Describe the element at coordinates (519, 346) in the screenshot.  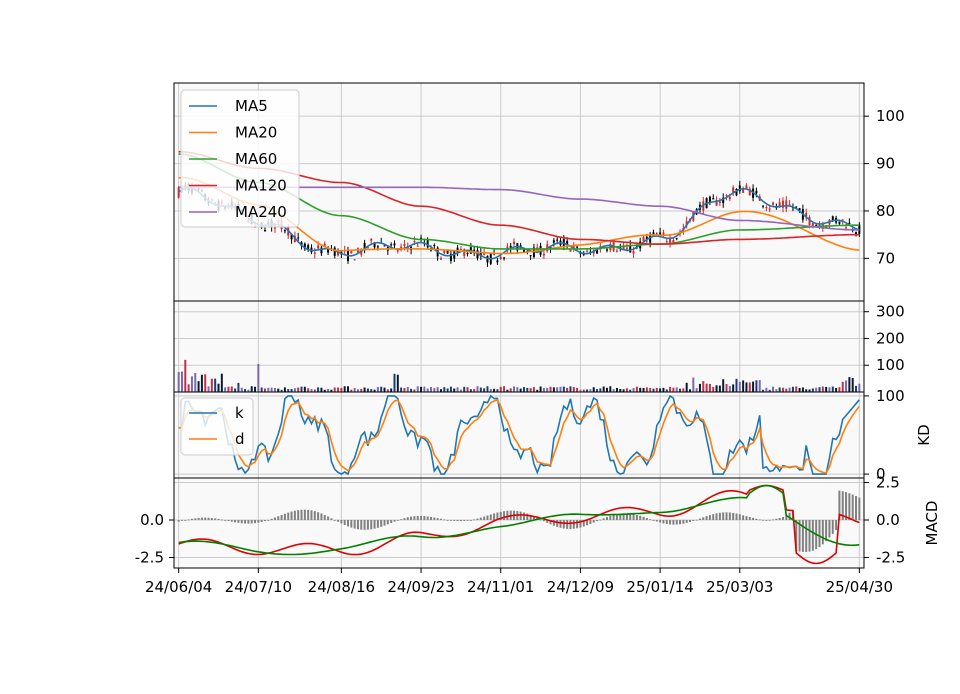
I see `panel-volume-background` at that location.